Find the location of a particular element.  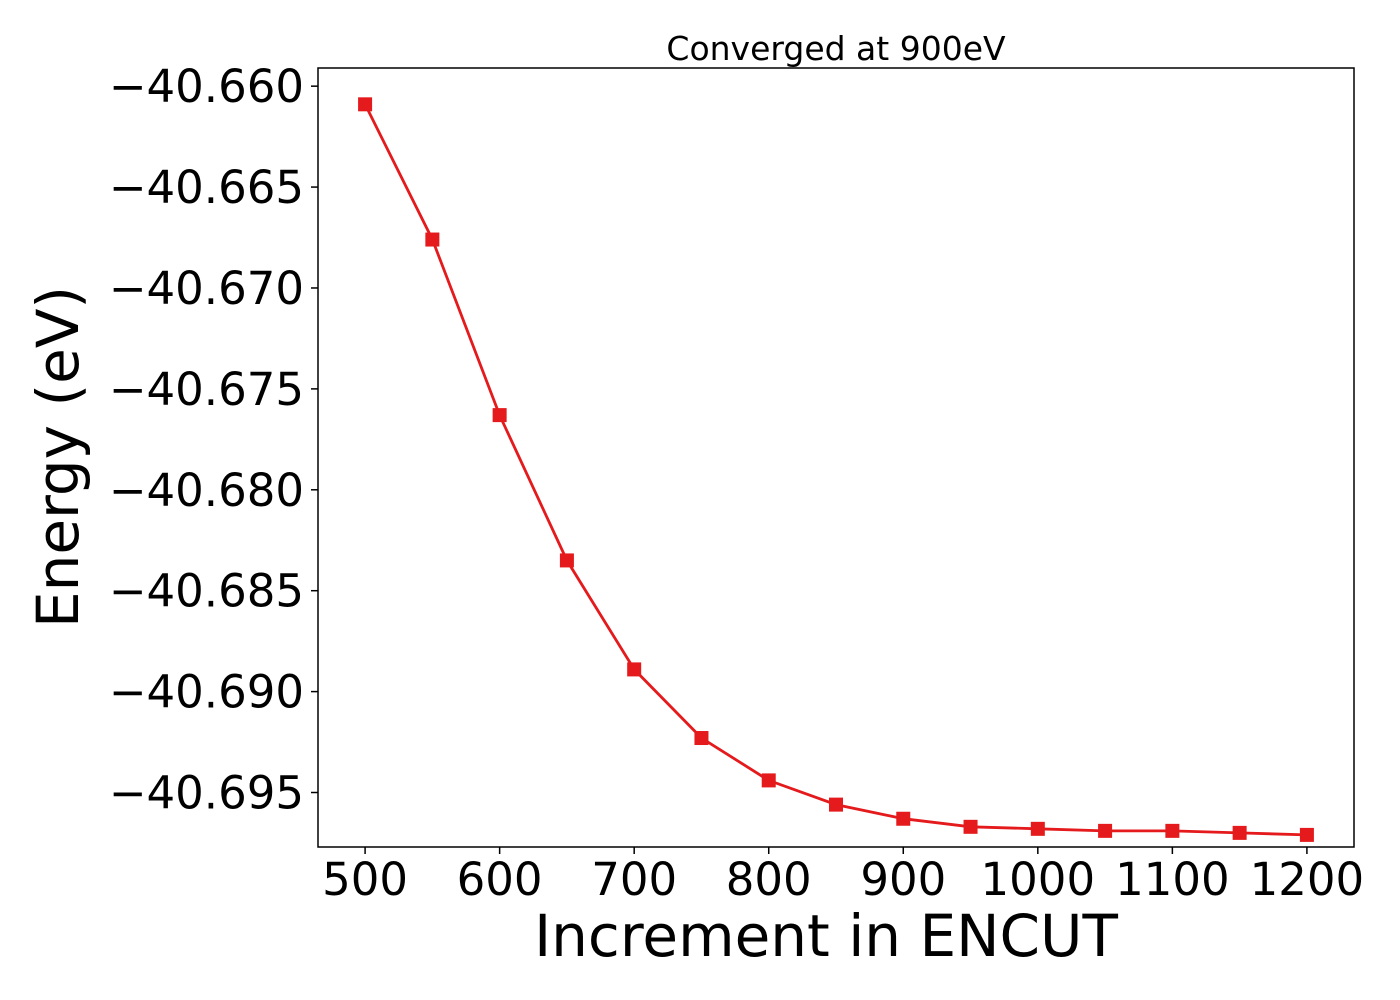

y-tick-label: −40.695 is located at coordinates (206, 793).